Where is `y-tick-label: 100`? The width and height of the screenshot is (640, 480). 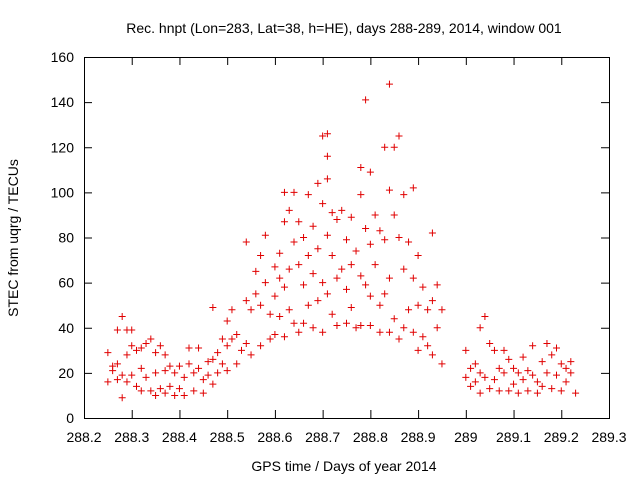
y-tick-label: 100 is located at coordinates (63, 192).